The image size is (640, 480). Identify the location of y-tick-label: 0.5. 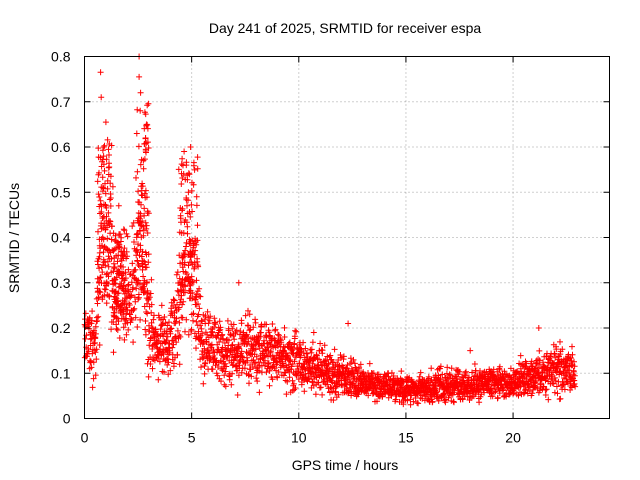
(61, 192).